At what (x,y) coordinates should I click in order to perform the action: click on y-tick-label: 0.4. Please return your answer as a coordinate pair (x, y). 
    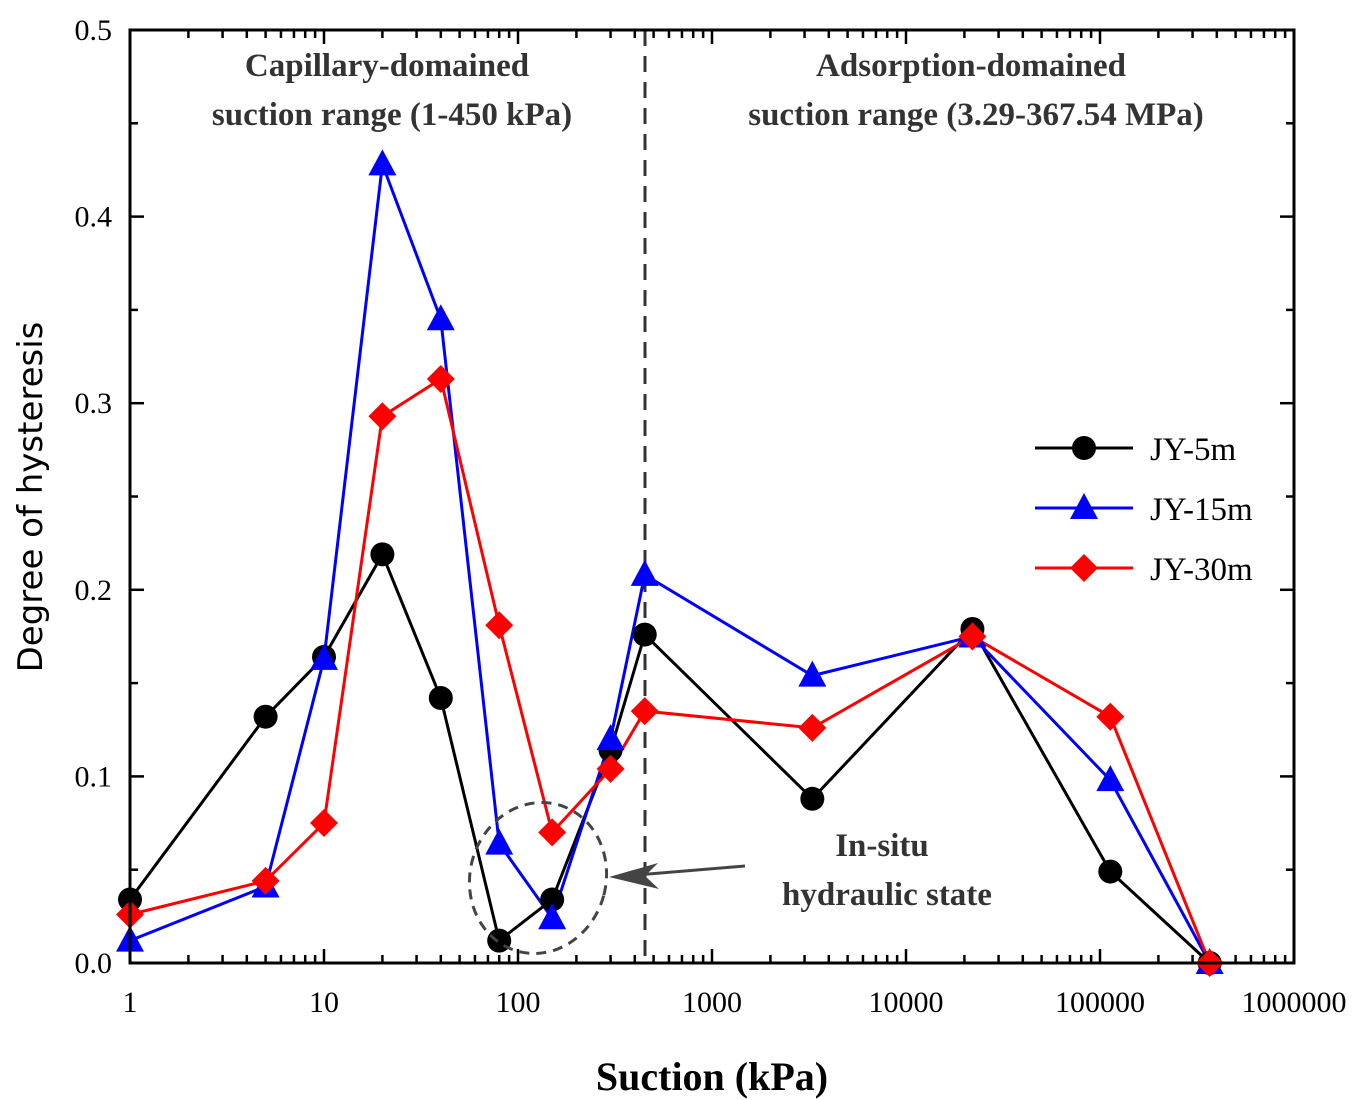
    Looking at the image, I should click on (94, 217).